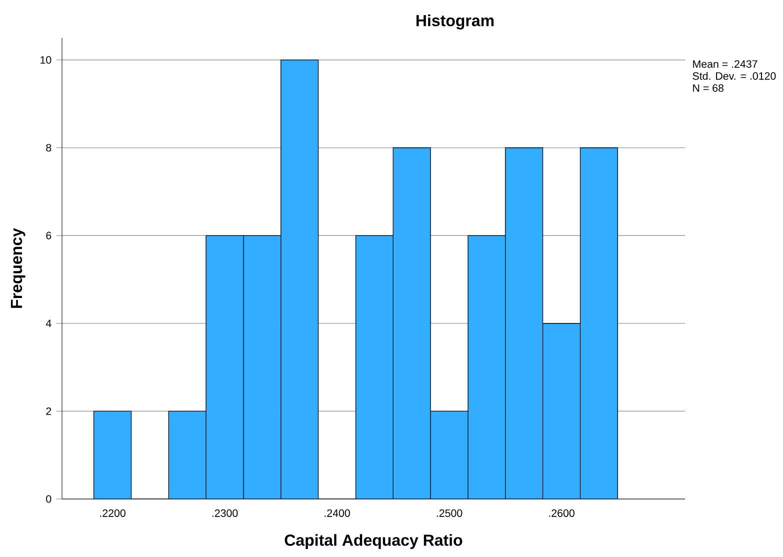 This screenshot has height=557, width=783. I want to click on x-axis-title: Capital Adequacy Ratio, so click(373, 542).